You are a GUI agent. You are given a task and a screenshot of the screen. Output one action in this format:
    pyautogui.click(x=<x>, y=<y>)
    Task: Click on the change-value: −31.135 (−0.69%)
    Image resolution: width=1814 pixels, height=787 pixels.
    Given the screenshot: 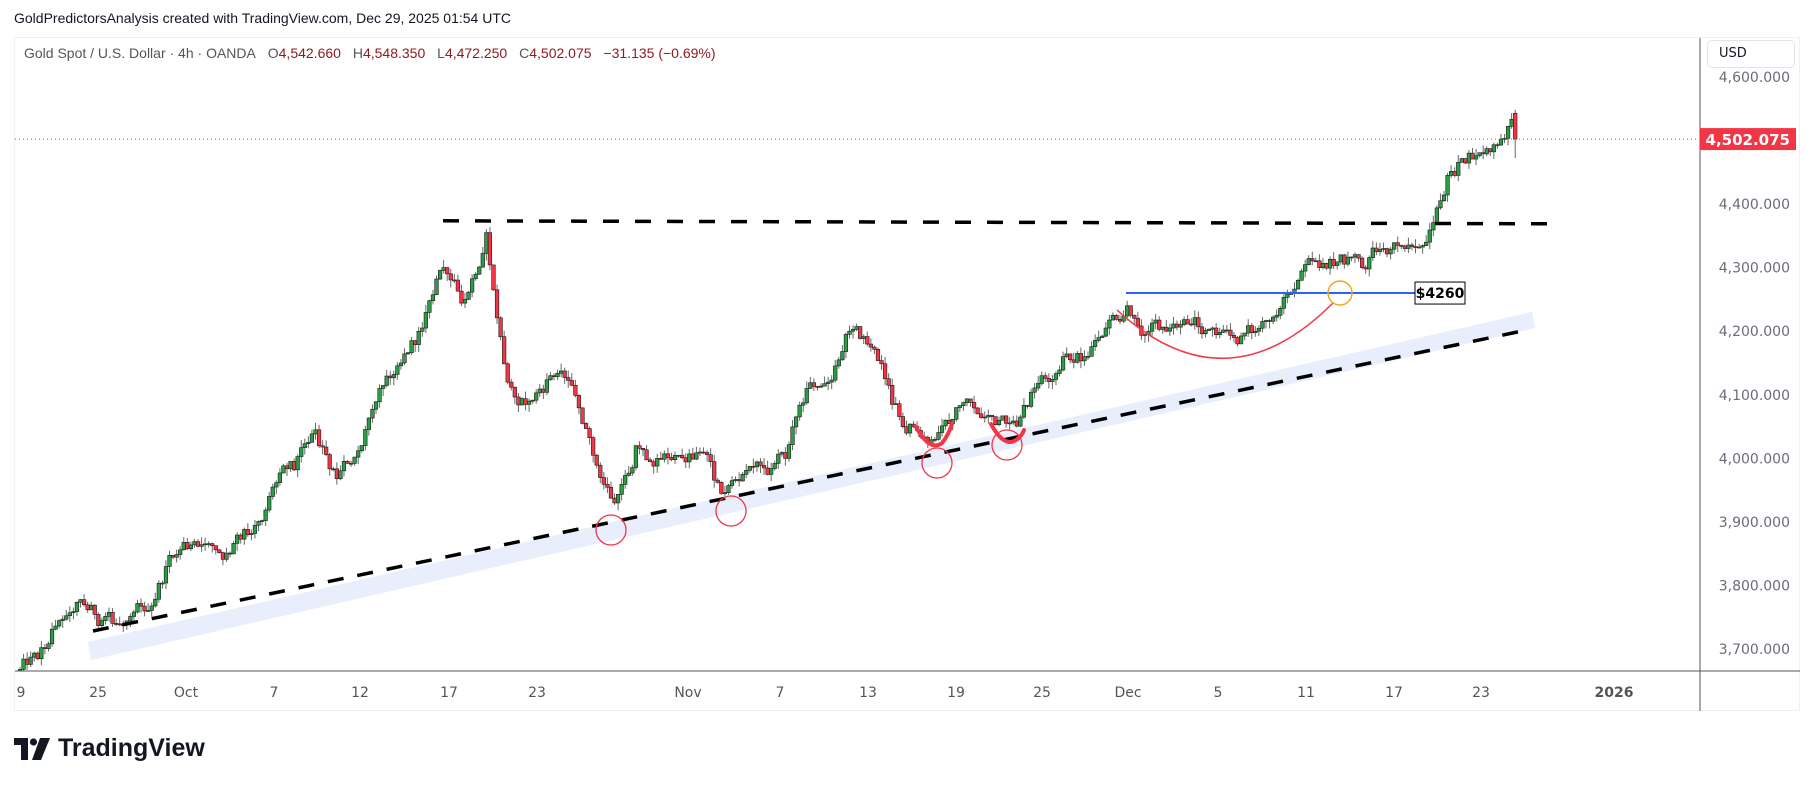 What is the action you would take?
    pyautogui.click(x=659, y=53)
    